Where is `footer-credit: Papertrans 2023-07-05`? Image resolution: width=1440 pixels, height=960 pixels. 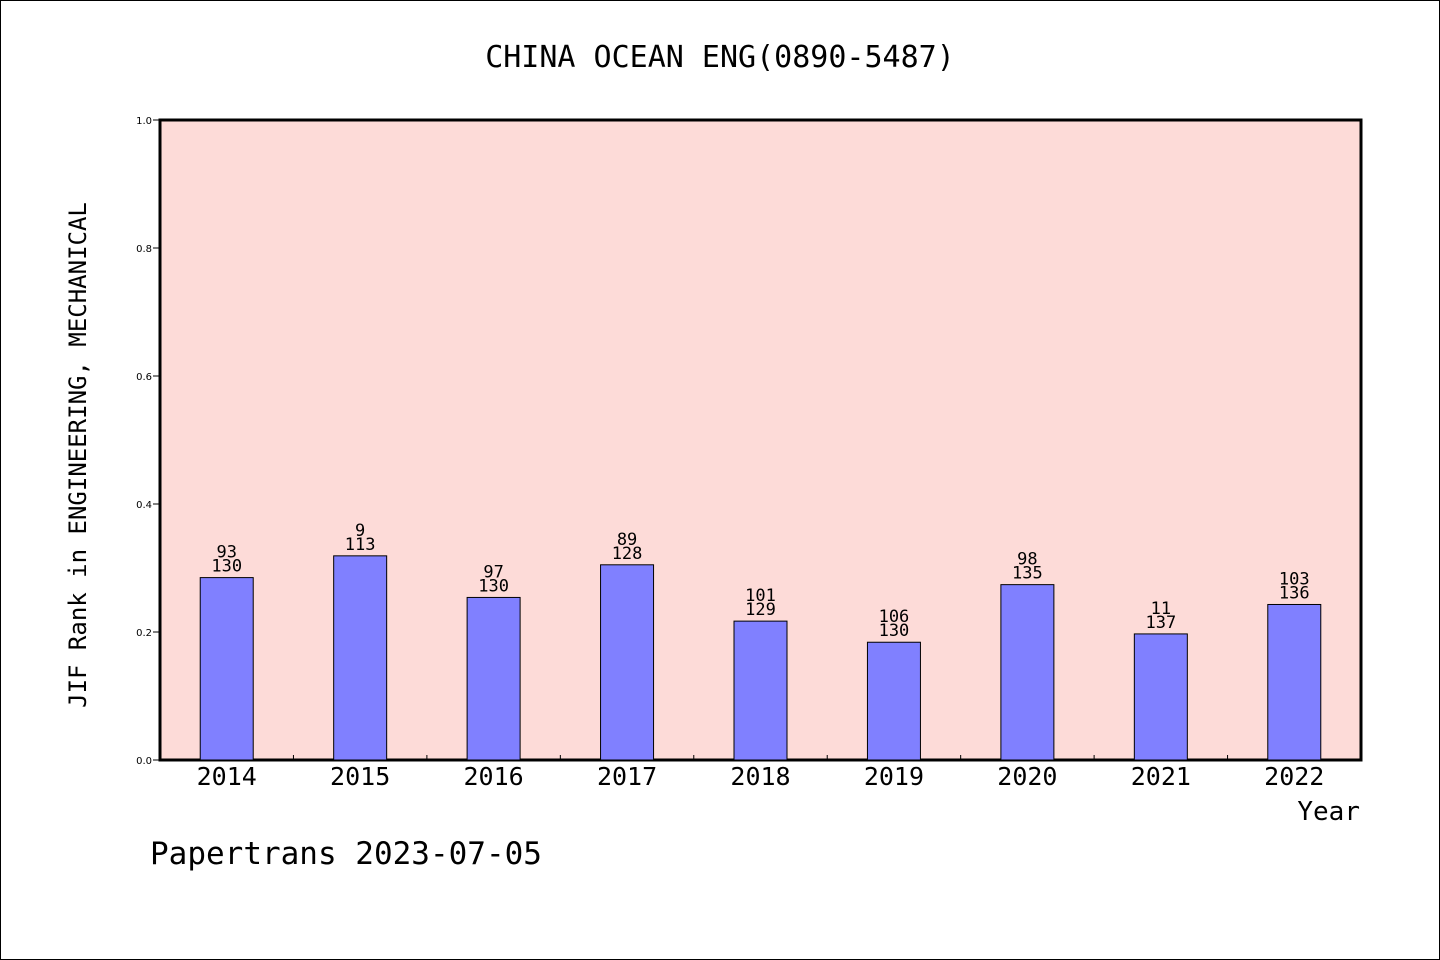
footer-credit: Papertrans 2023-07-05 is located at coordinates (346, 854).